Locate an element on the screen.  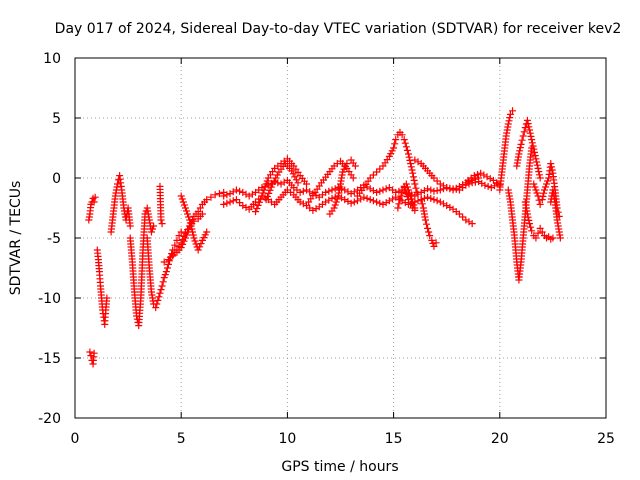
y-tick-label: -5 is located at coordinates (54, 239).